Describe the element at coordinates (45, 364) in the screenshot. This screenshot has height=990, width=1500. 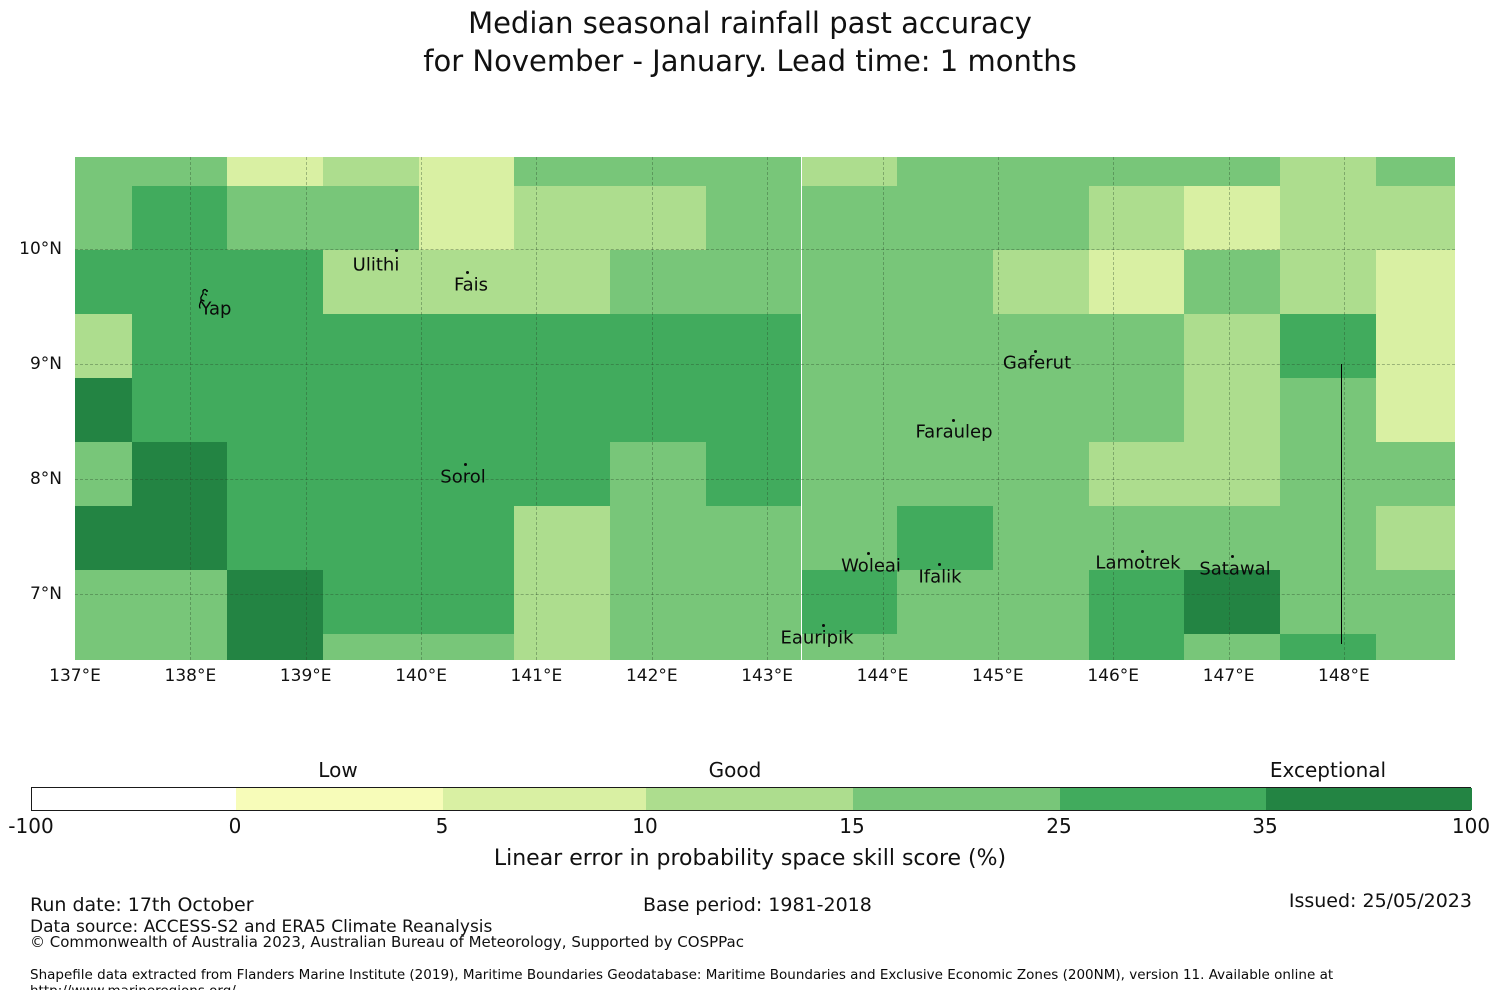
I see `y-tick-label: 9°N` at that location.